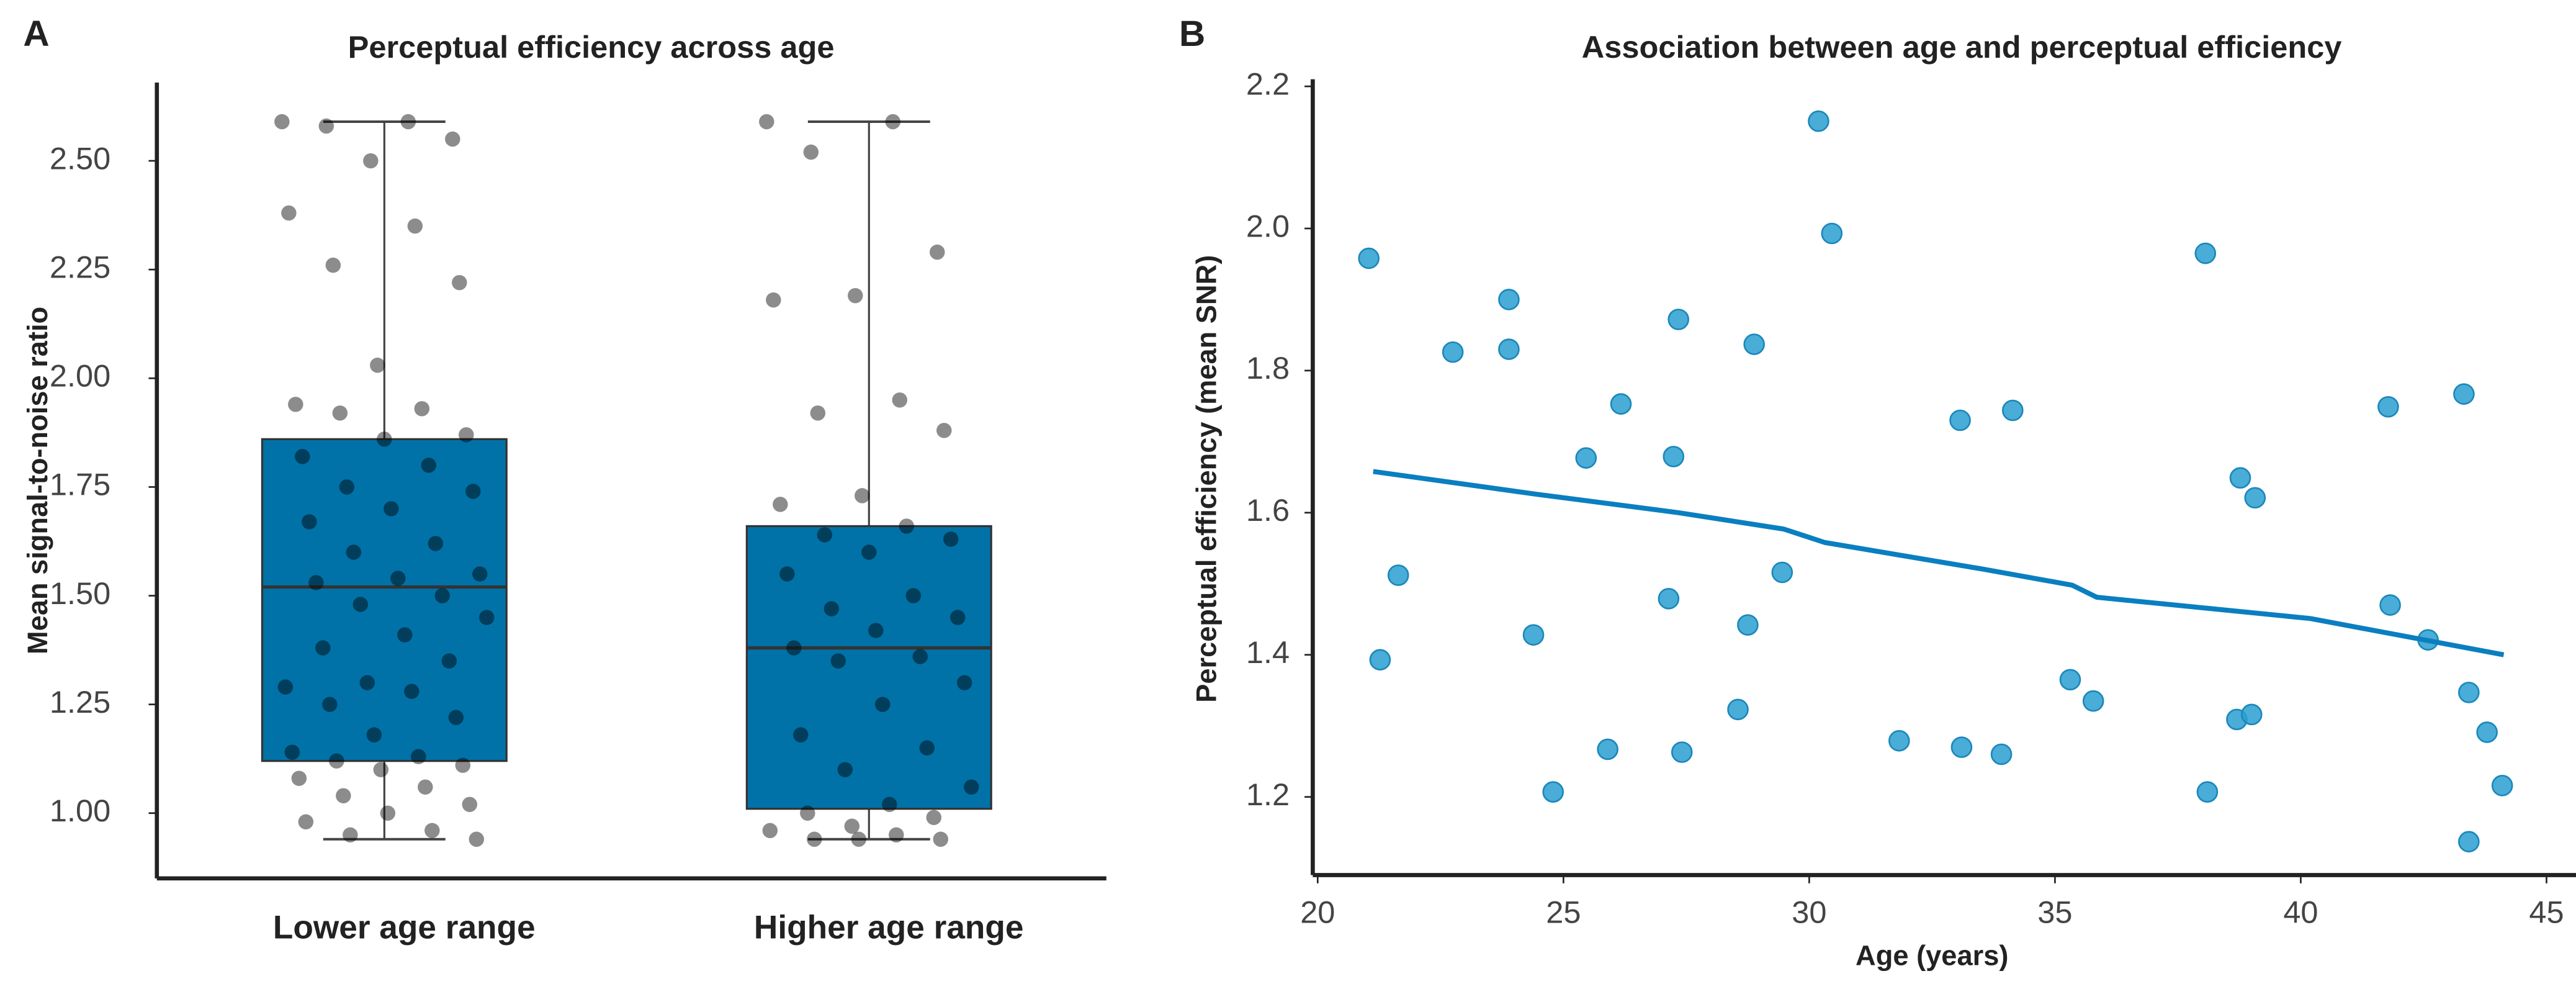 Image resolution: width=2576 pixels, height=989 pixels. What do you see at coordinates (80, 593) in the screenshot?
I see `y-tick-label: 1.50` at bounding box center [80, 593].